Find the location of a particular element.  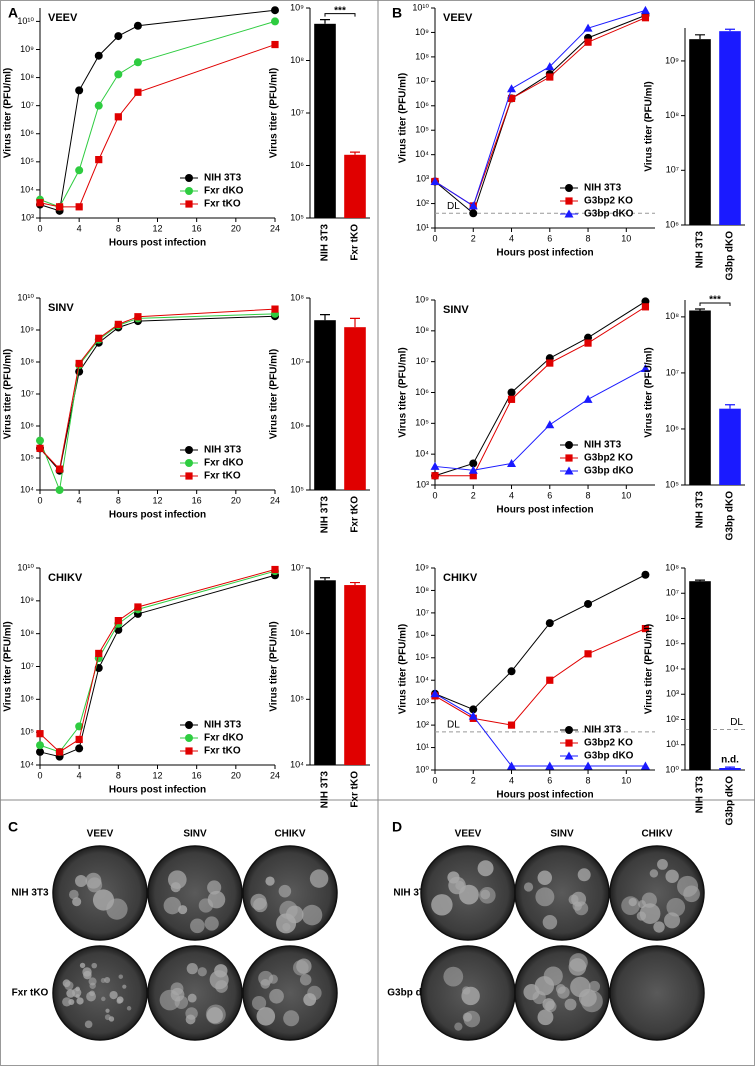

y-tick-label: 10² is located at coordinates (422, 203).